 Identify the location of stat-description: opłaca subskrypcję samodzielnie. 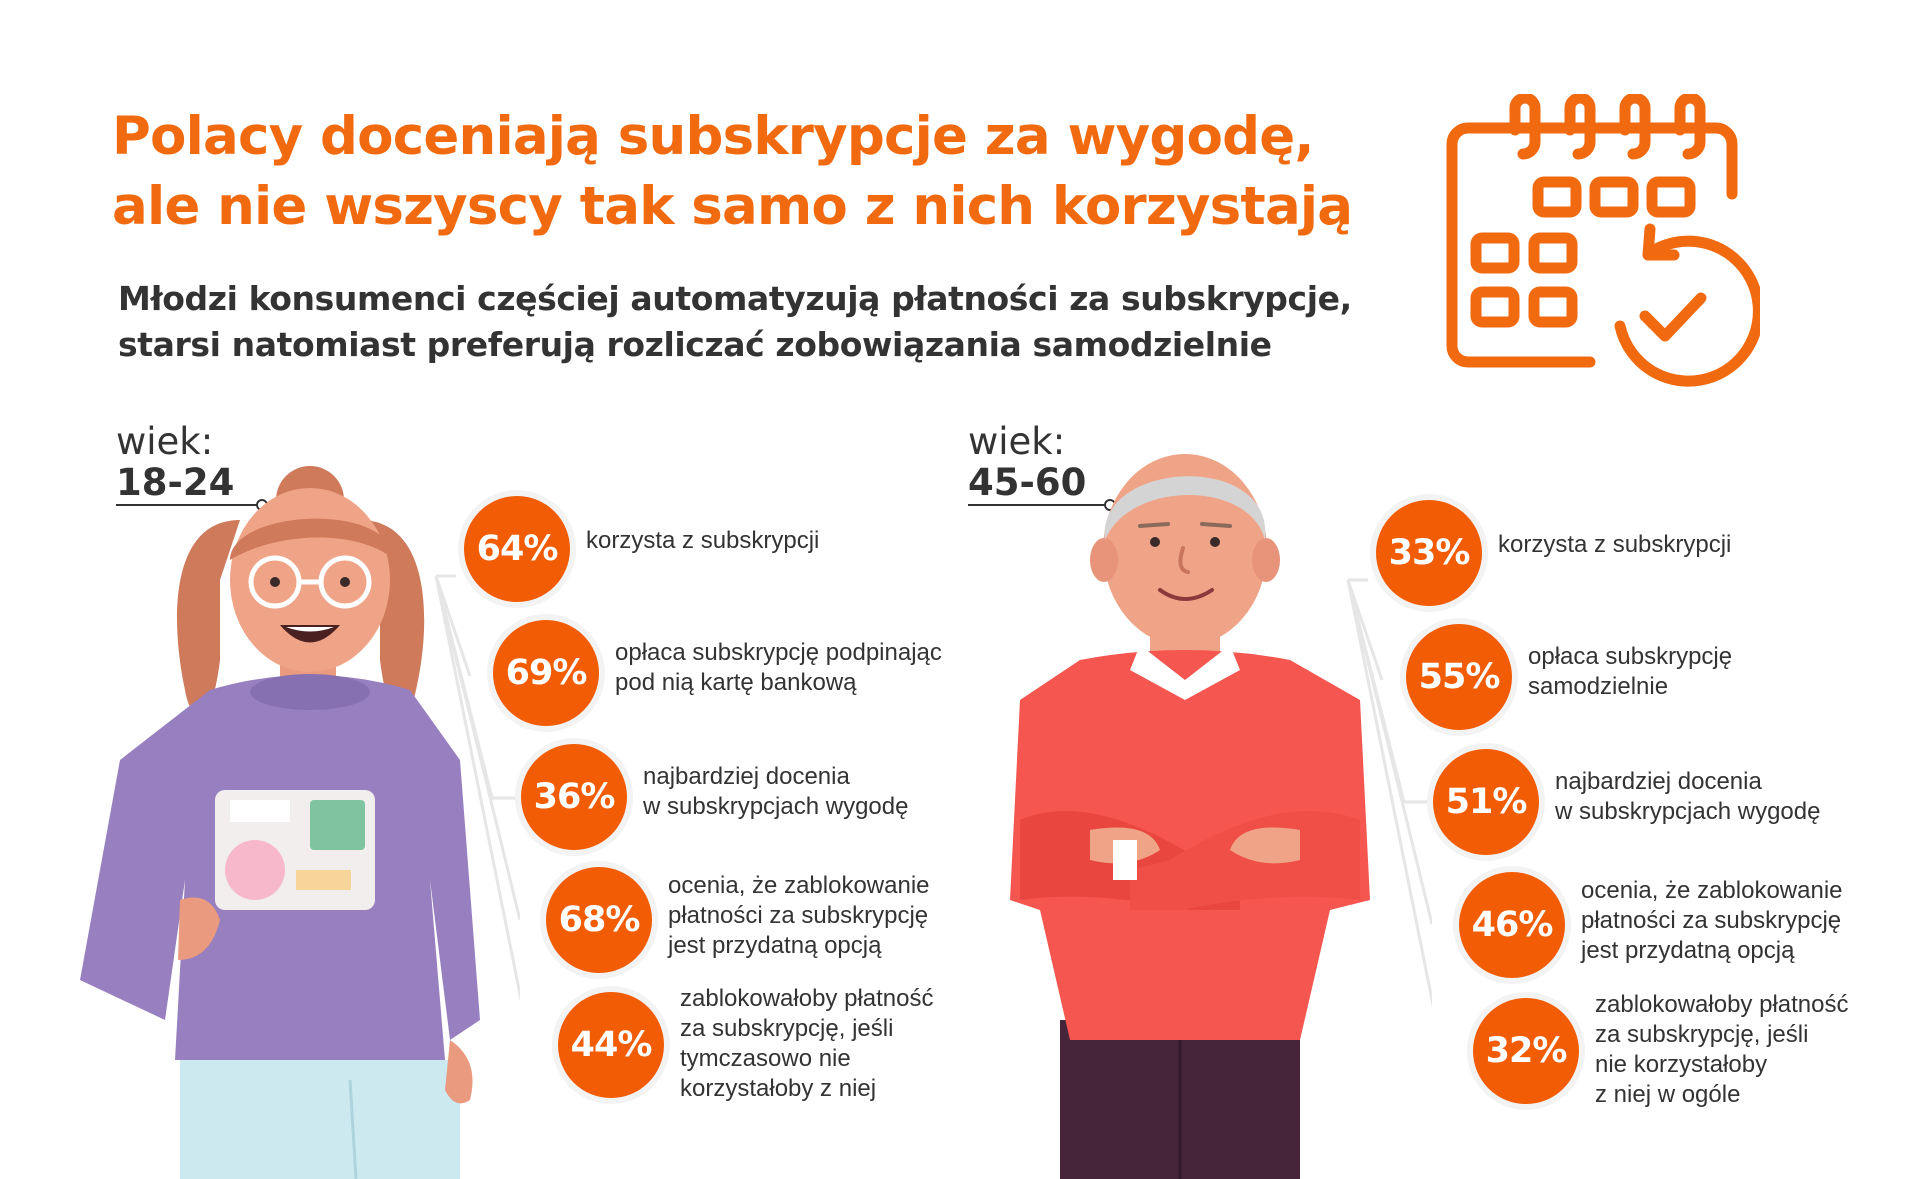
(1630, 672).